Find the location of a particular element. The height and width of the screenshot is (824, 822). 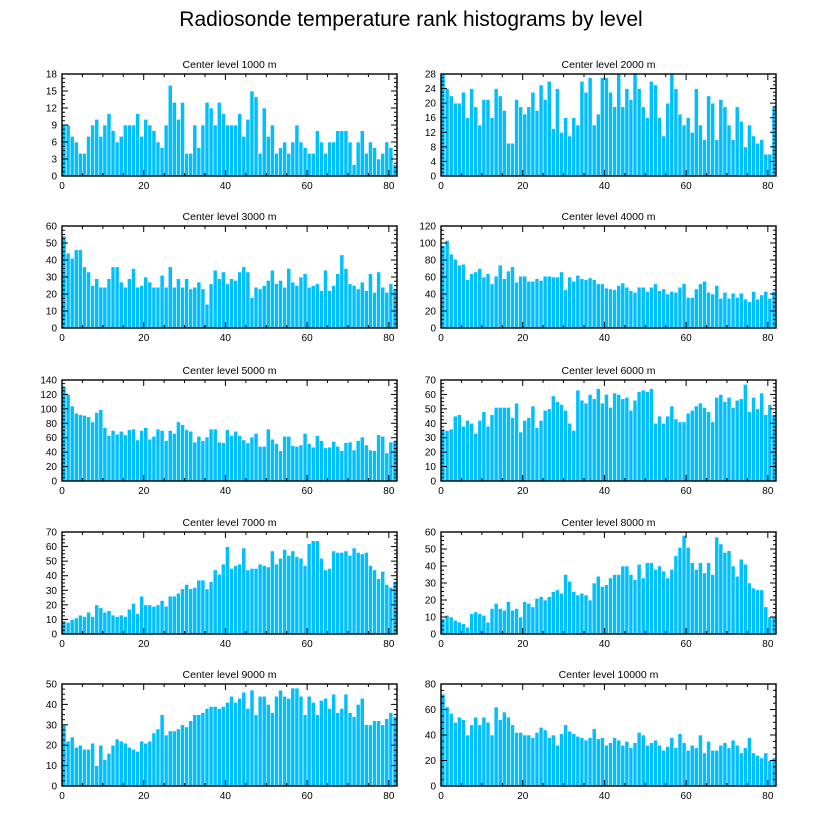

y-tick-label: 4 is located at coordinates (433, 162).